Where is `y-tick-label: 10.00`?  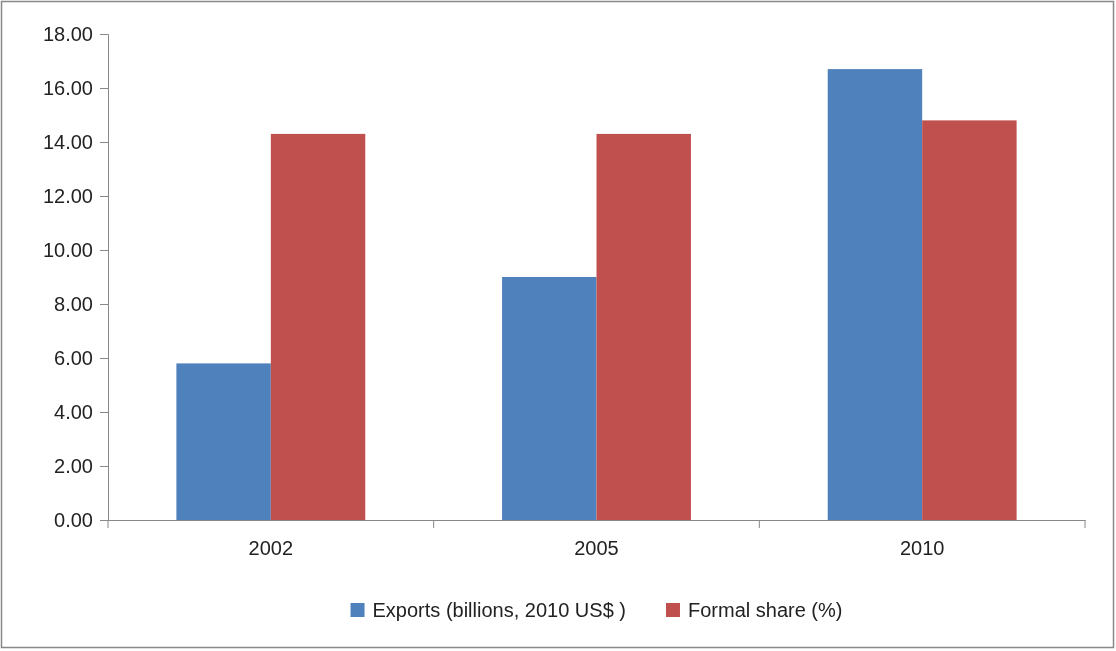
y-tick-label: 10.00 is located at coordinates (67, 249).